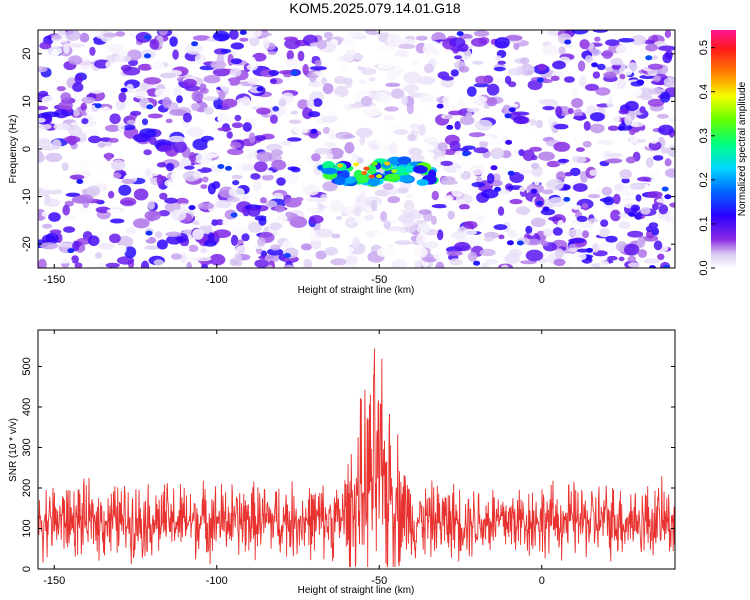 The height and width of the screenshot is (600, 750). What do you see at coordinates (217, 280) in the screenshot?
I see `x-tick-label: -100` at bounding box center [217, 280].